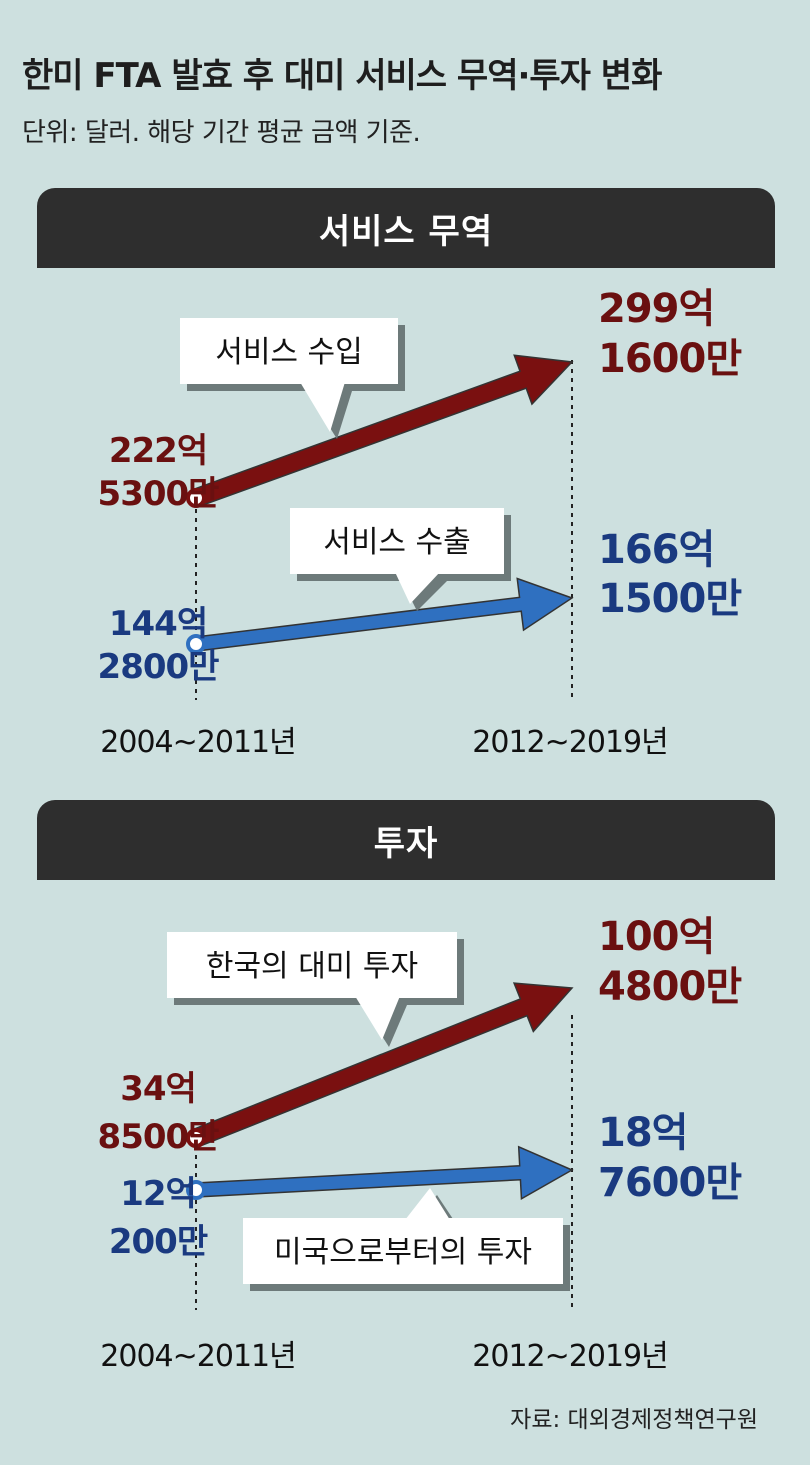 Image resolution: width=810 pixels, height=1465 pixels. I want to click on value-label-start-0-b: 8500만, so click(159, 1137).